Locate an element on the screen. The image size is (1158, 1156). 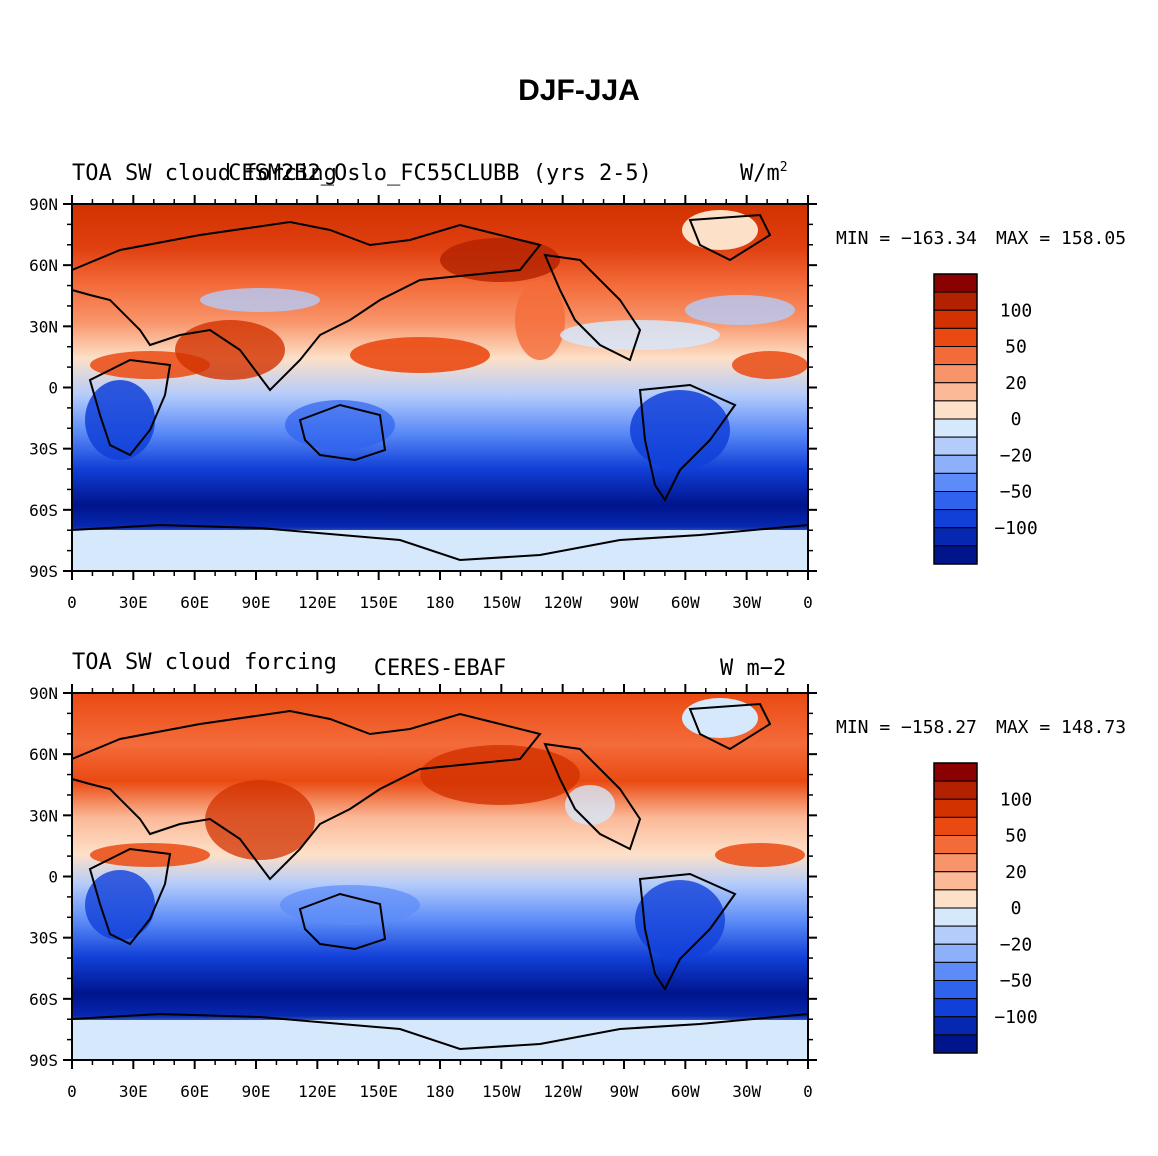
min-label: MIN = −158.27 is located at coordinates (906, 727).